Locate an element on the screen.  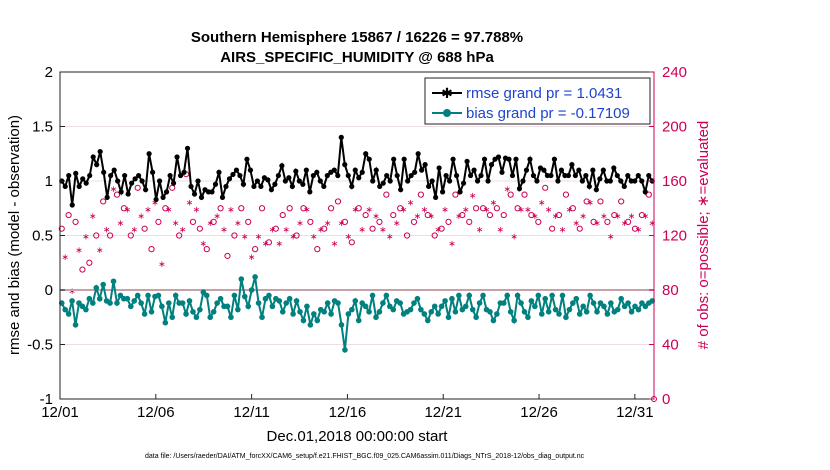
legend-box is located at coordinates (537, 101).